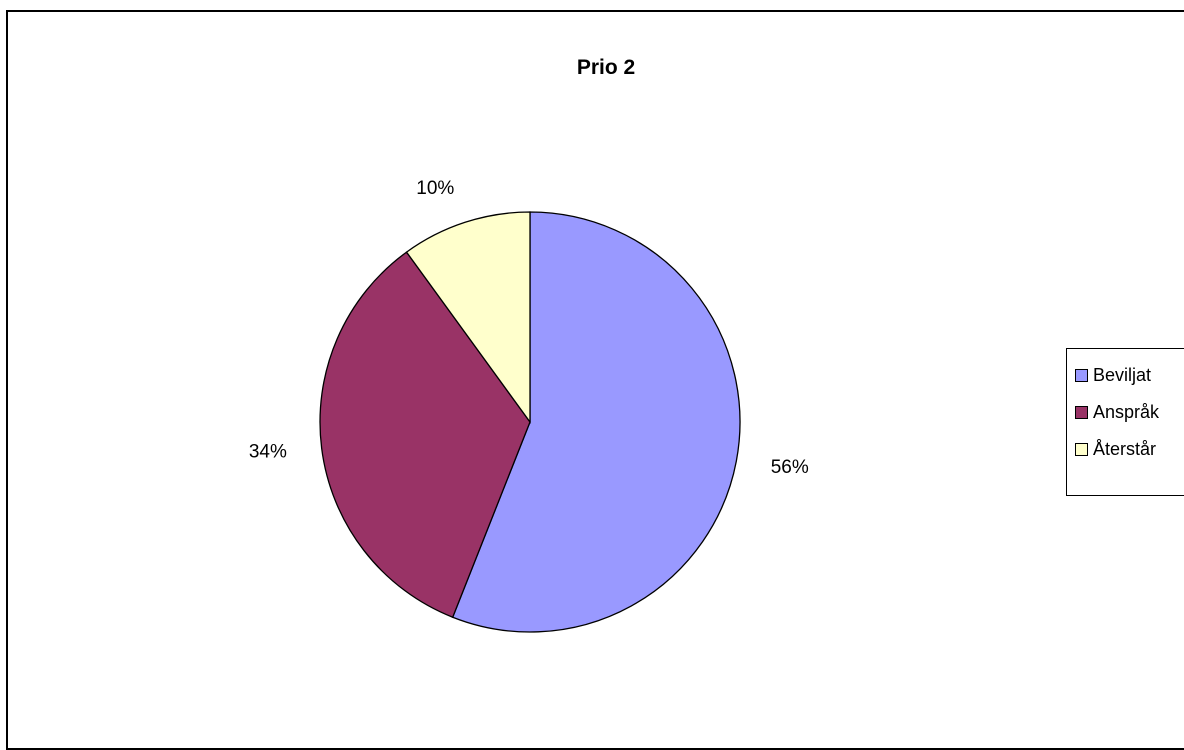  I want to click on data-label-aterstar: 10%, so click(435, 188).